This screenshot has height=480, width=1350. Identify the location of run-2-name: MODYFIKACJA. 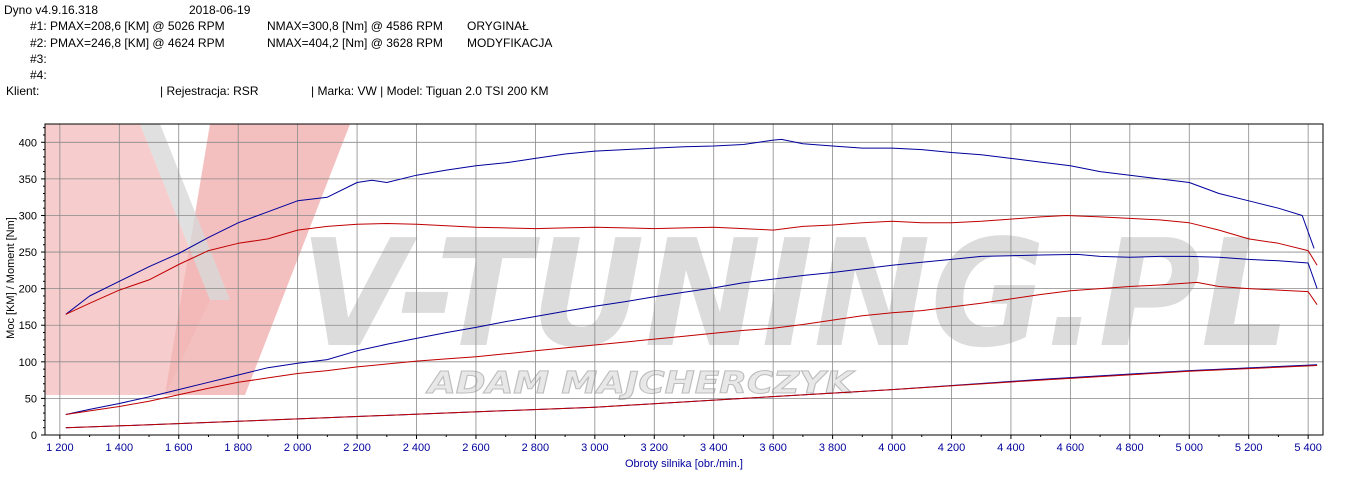
(510, 43).